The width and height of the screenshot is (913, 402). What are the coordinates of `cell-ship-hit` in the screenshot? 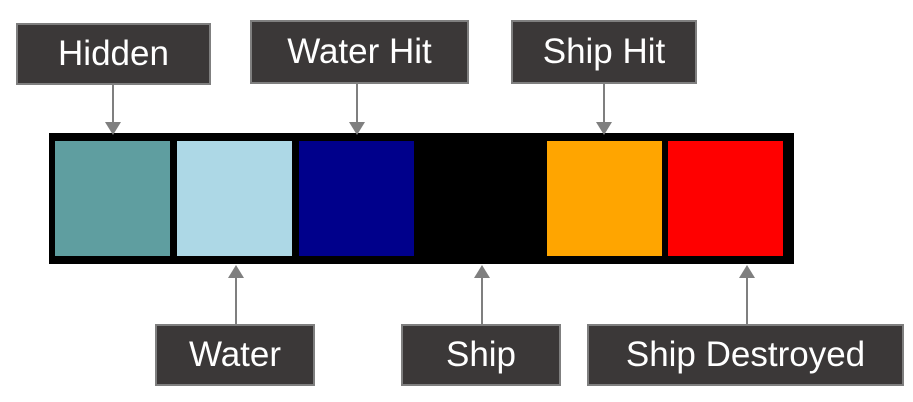 It's located at (604, 198).